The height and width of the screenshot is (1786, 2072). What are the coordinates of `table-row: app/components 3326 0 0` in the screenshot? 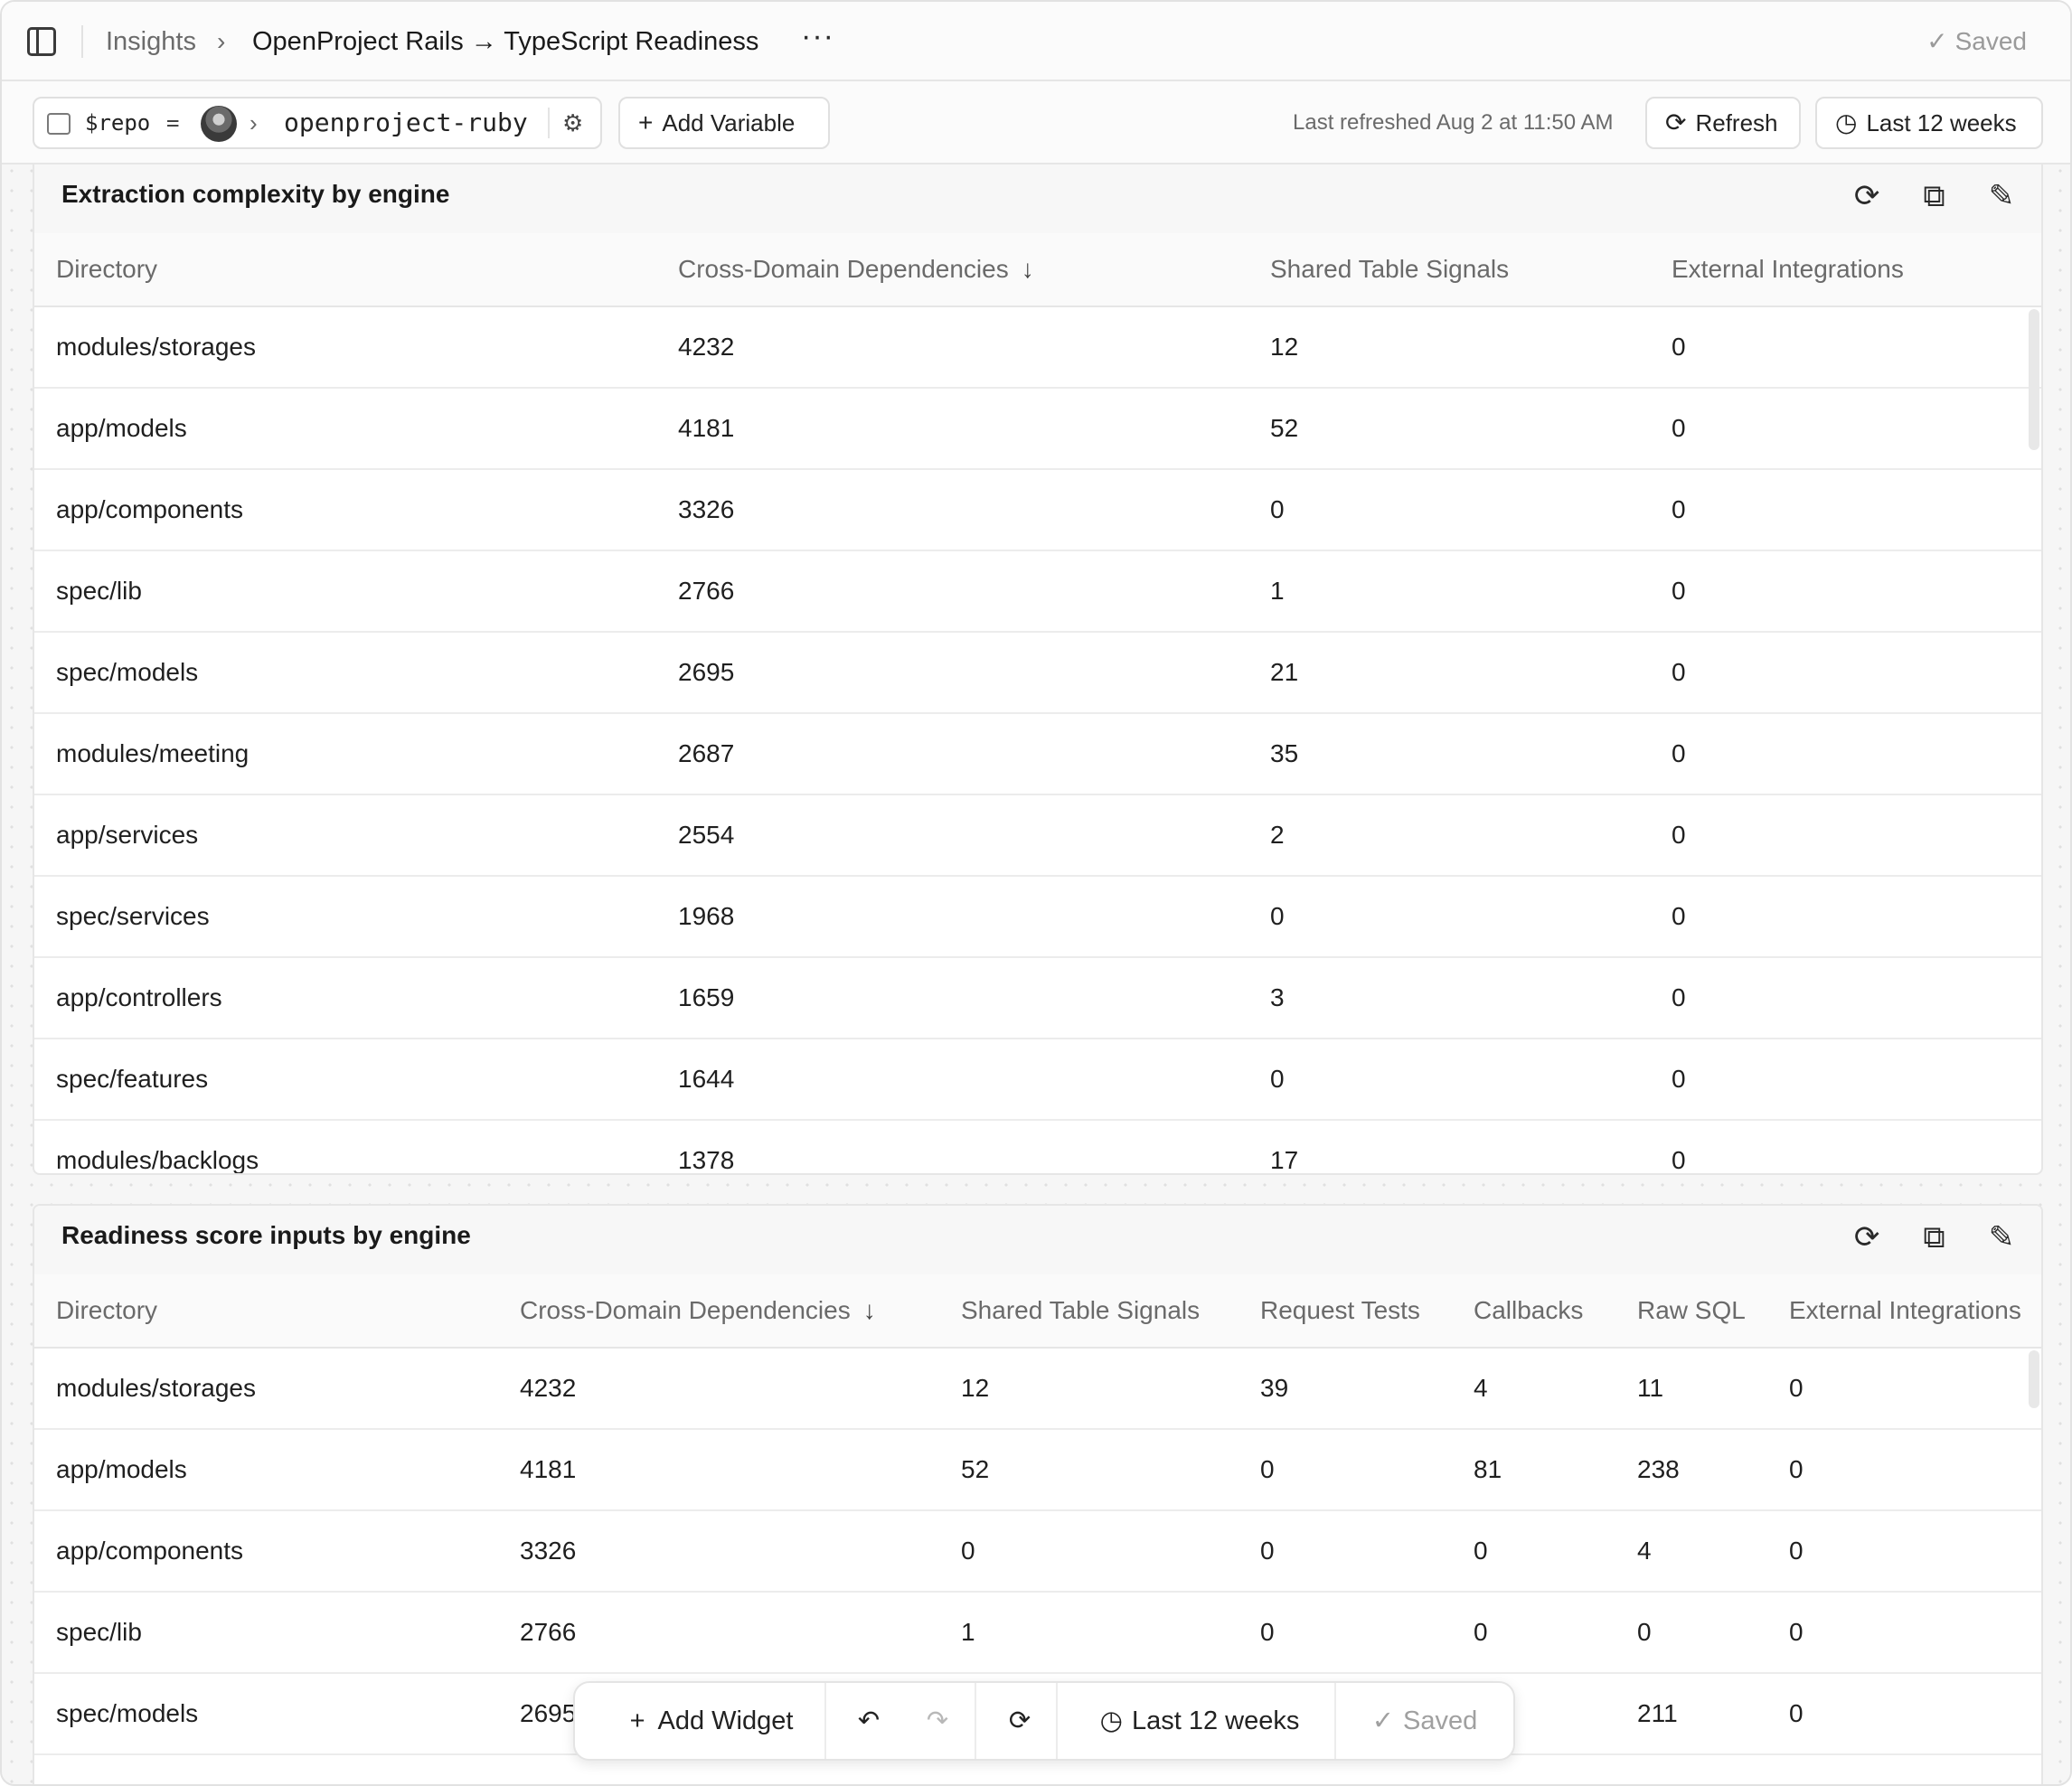 It's located at (1037, 510).